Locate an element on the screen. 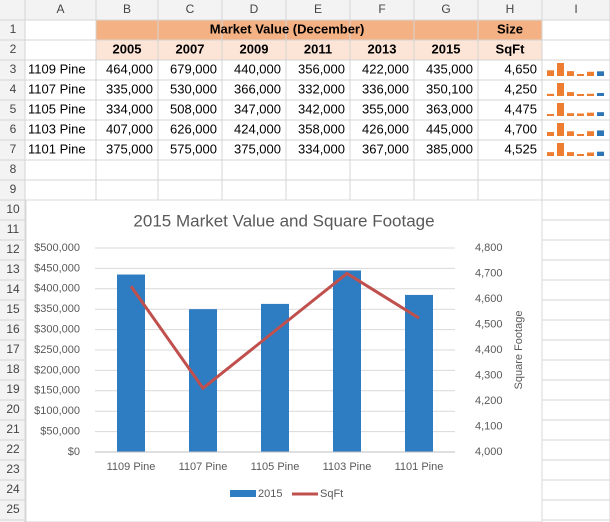  y-tick-label: $50,000 is located at coordinates (60, 432).